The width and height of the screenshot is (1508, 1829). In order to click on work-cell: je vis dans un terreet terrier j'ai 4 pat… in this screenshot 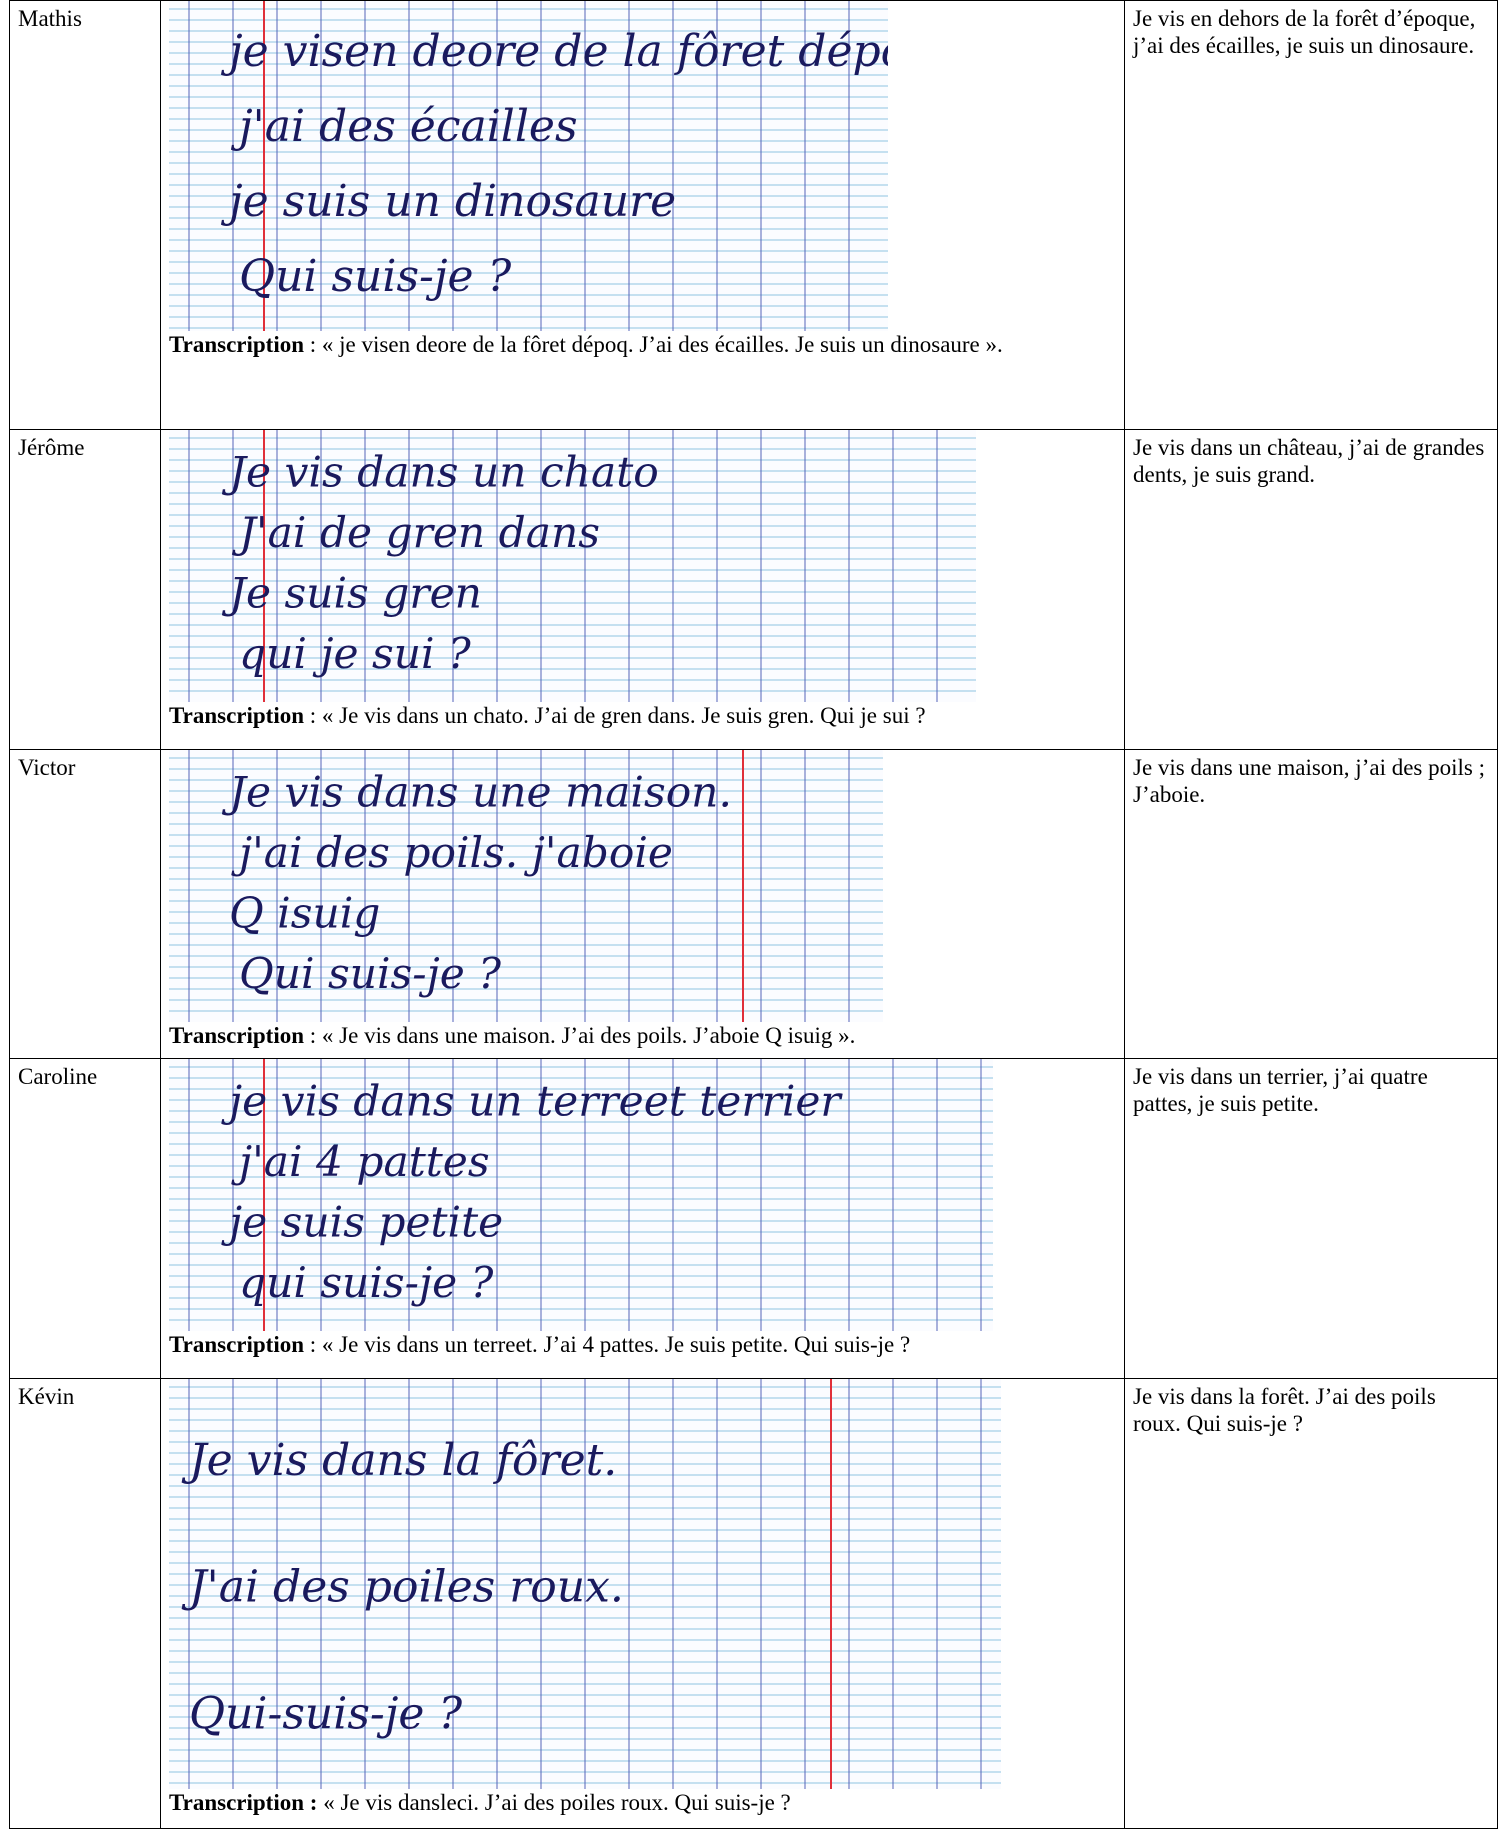, I will do `click(642, 1218)`.